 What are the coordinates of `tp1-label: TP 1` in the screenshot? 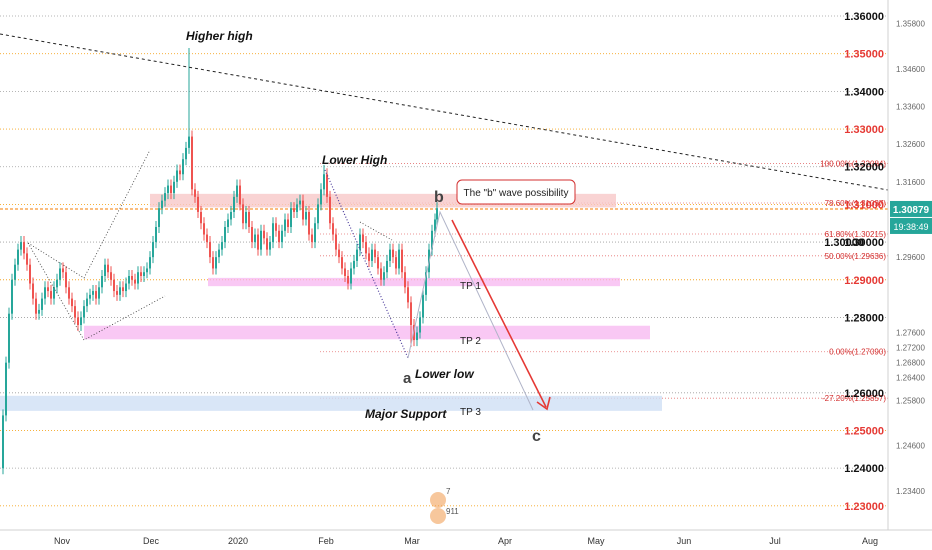 It's located at (470, 286).